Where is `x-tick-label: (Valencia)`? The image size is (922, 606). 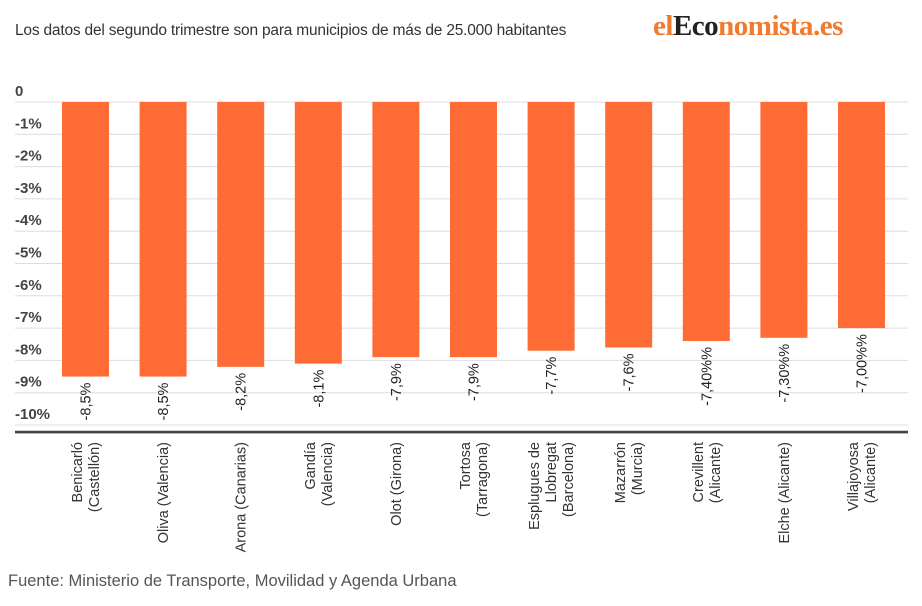 x-tick-label: (Valencia) is located at coordinates (328, 474).